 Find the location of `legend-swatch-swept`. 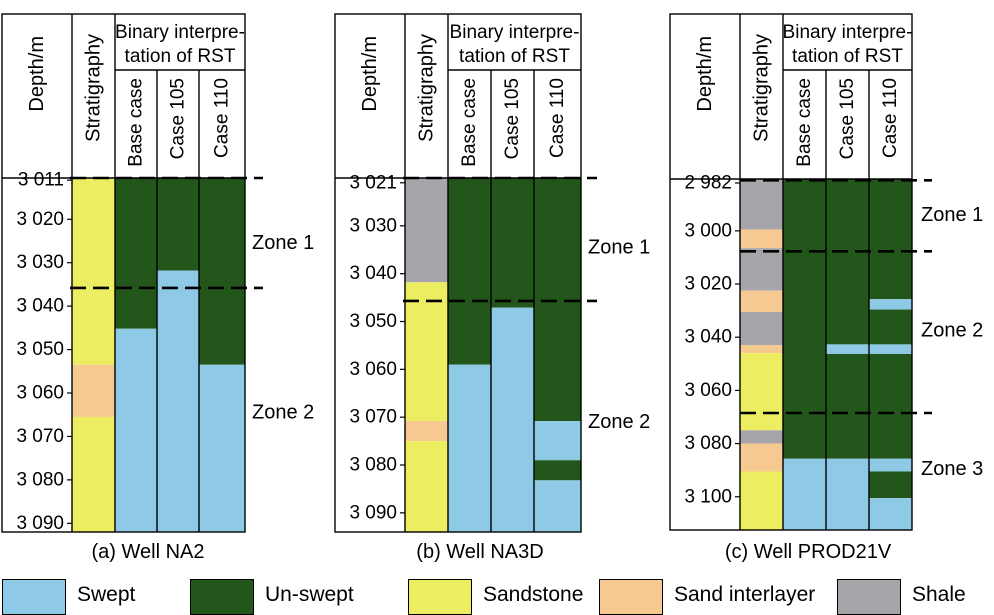

legend-swatch-swept is located at coordinates (34, 597).